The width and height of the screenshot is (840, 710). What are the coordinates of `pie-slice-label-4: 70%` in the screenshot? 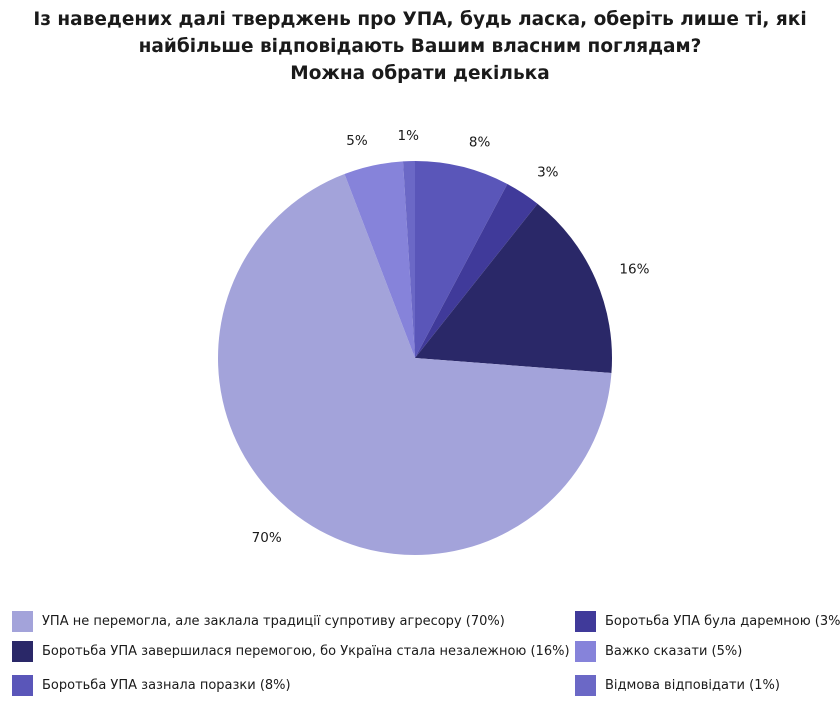 It's located at (267, 538).